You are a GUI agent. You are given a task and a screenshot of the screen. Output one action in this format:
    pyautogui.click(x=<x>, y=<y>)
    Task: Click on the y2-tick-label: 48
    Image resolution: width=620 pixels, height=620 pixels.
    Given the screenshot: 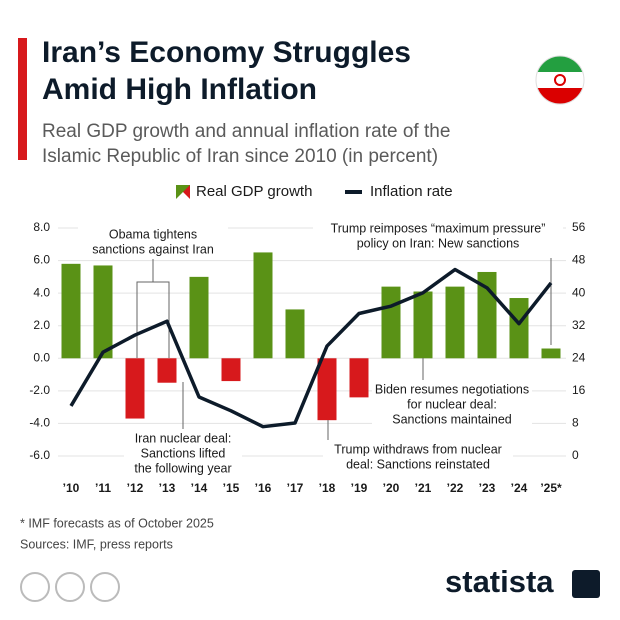 What is the action you would take?
    pyautogui.click(x=579, y=260)
    